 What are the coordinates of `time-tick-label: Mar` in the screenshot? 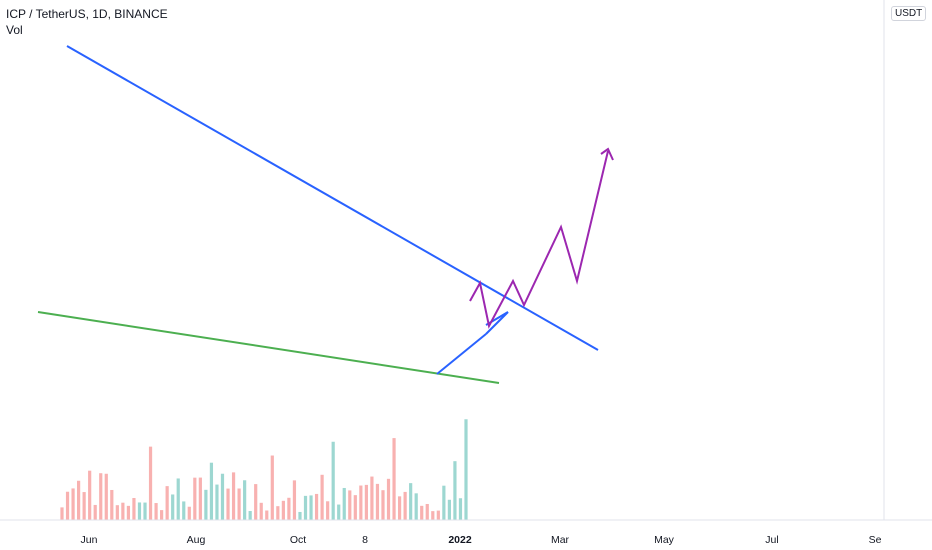 It's located at (560, 540).